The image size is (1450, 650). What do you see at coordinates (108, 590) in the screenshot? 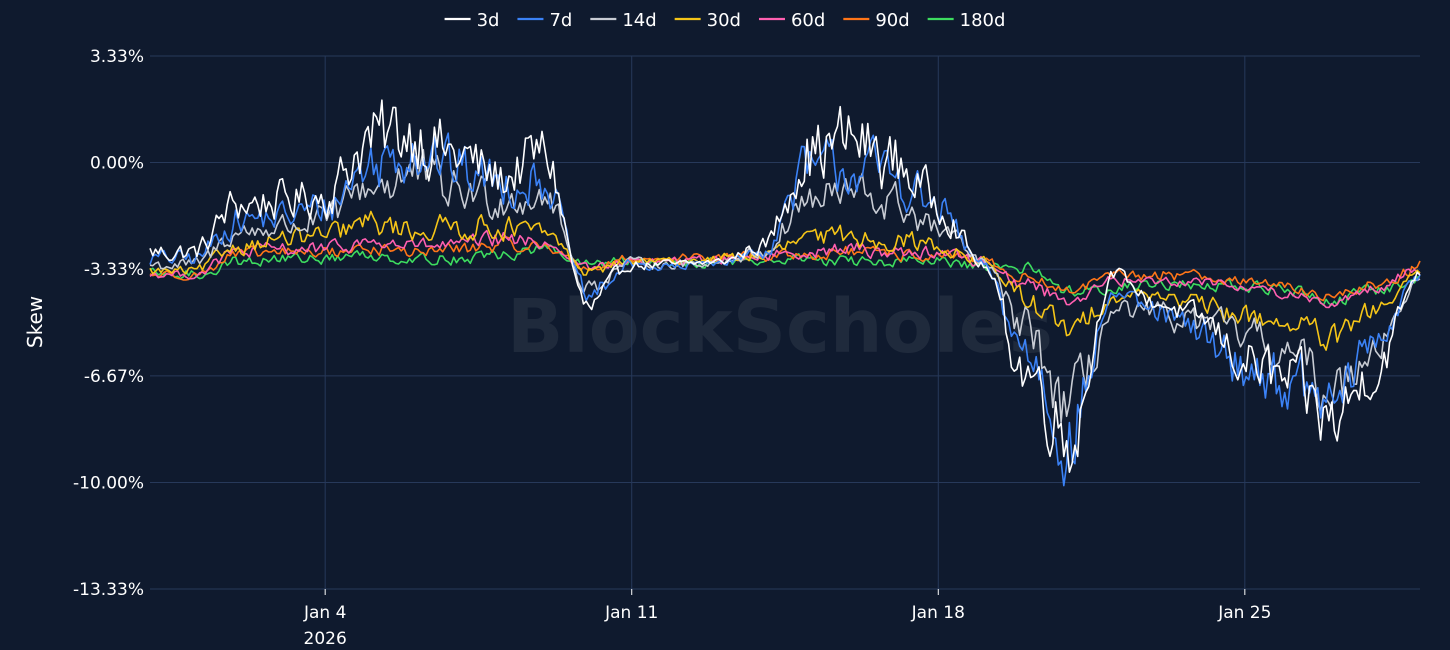
I see `y-tick-label: -13.33%` at bounding box center [108, 590].